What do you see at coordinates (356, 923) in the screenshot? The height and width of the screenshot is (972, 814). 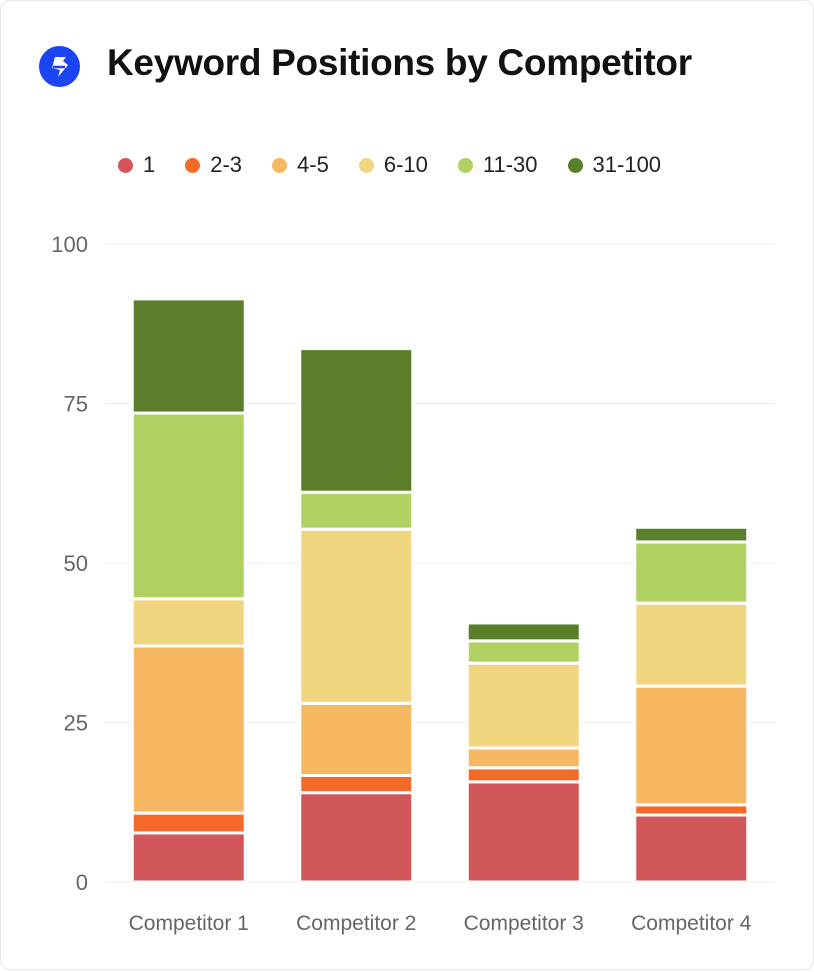 I see `x-tick-label: Competitor 2` at bounding box center [356, 923].